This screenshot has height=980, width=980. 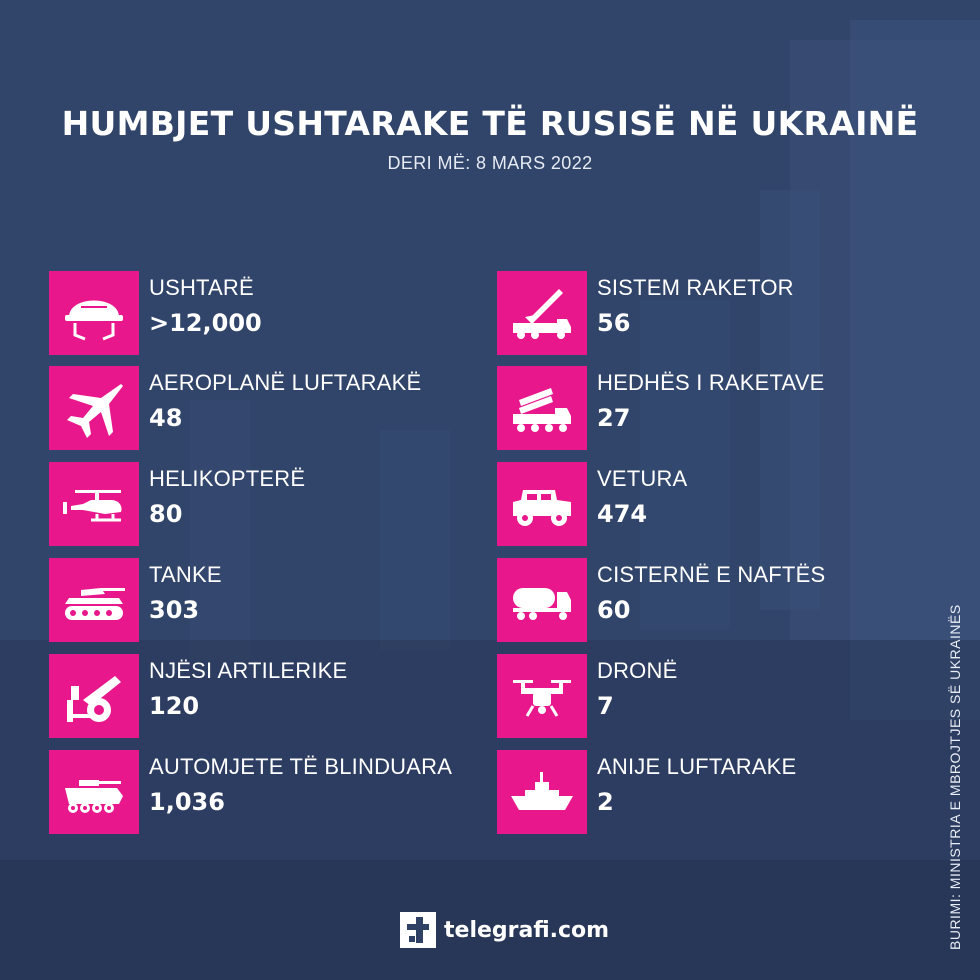 I want to click on stat-value: 27, so click(x=614, y=418).